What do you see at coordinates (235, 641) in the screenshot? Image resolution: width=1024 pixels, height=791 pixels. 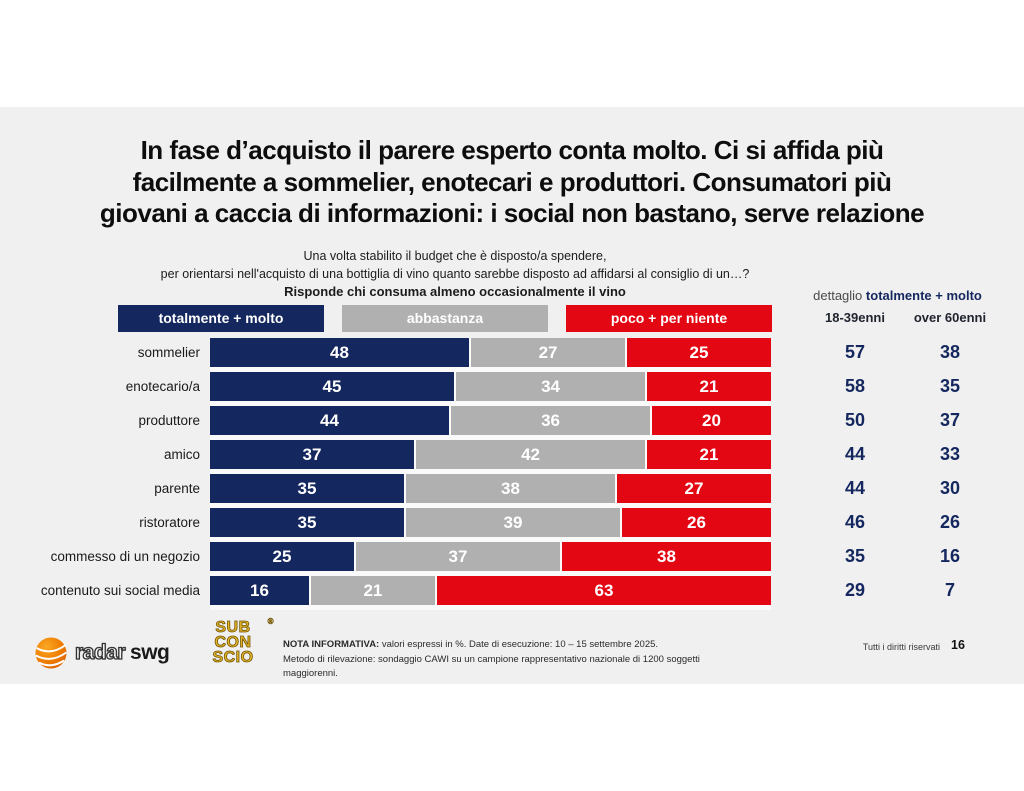 I see `subconscio-logo: ® SUB CON SCIO` at bounding box center [235, 641].